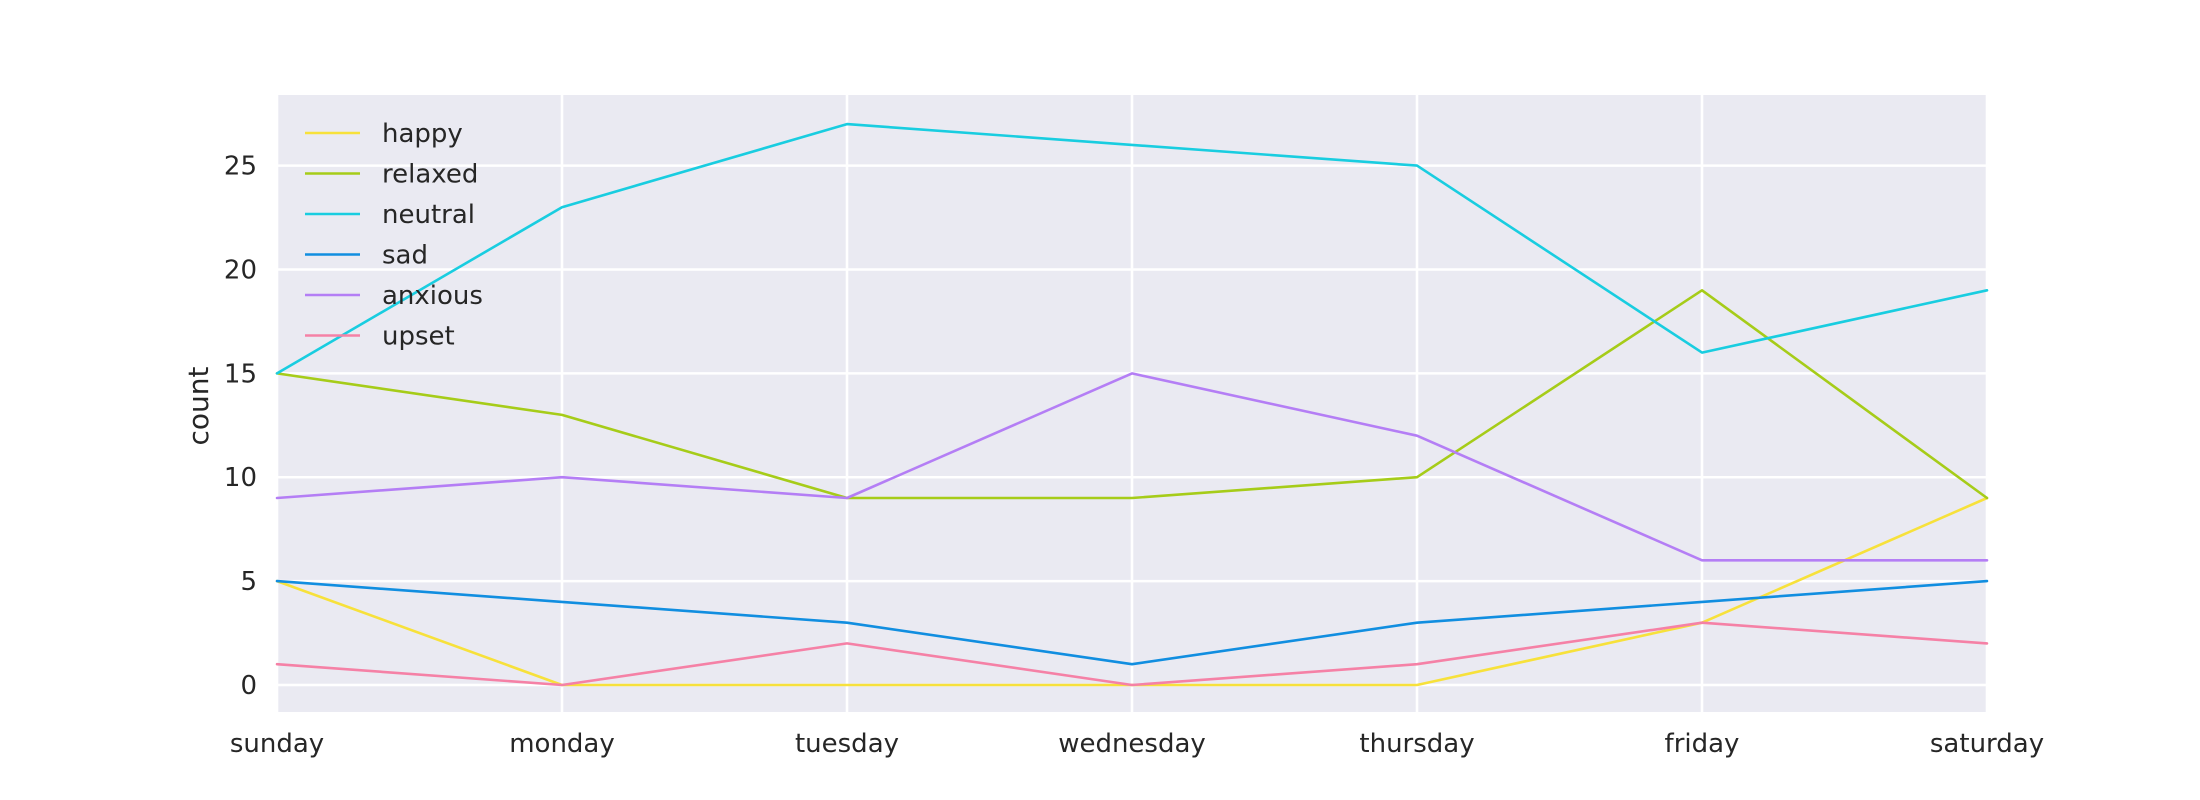 This screenshot has height=800, width=2200. What do you see at coordinates (405, 256) in the screenshot?
I see `legend-label-sad: sad` at bounding box center [405, 256].